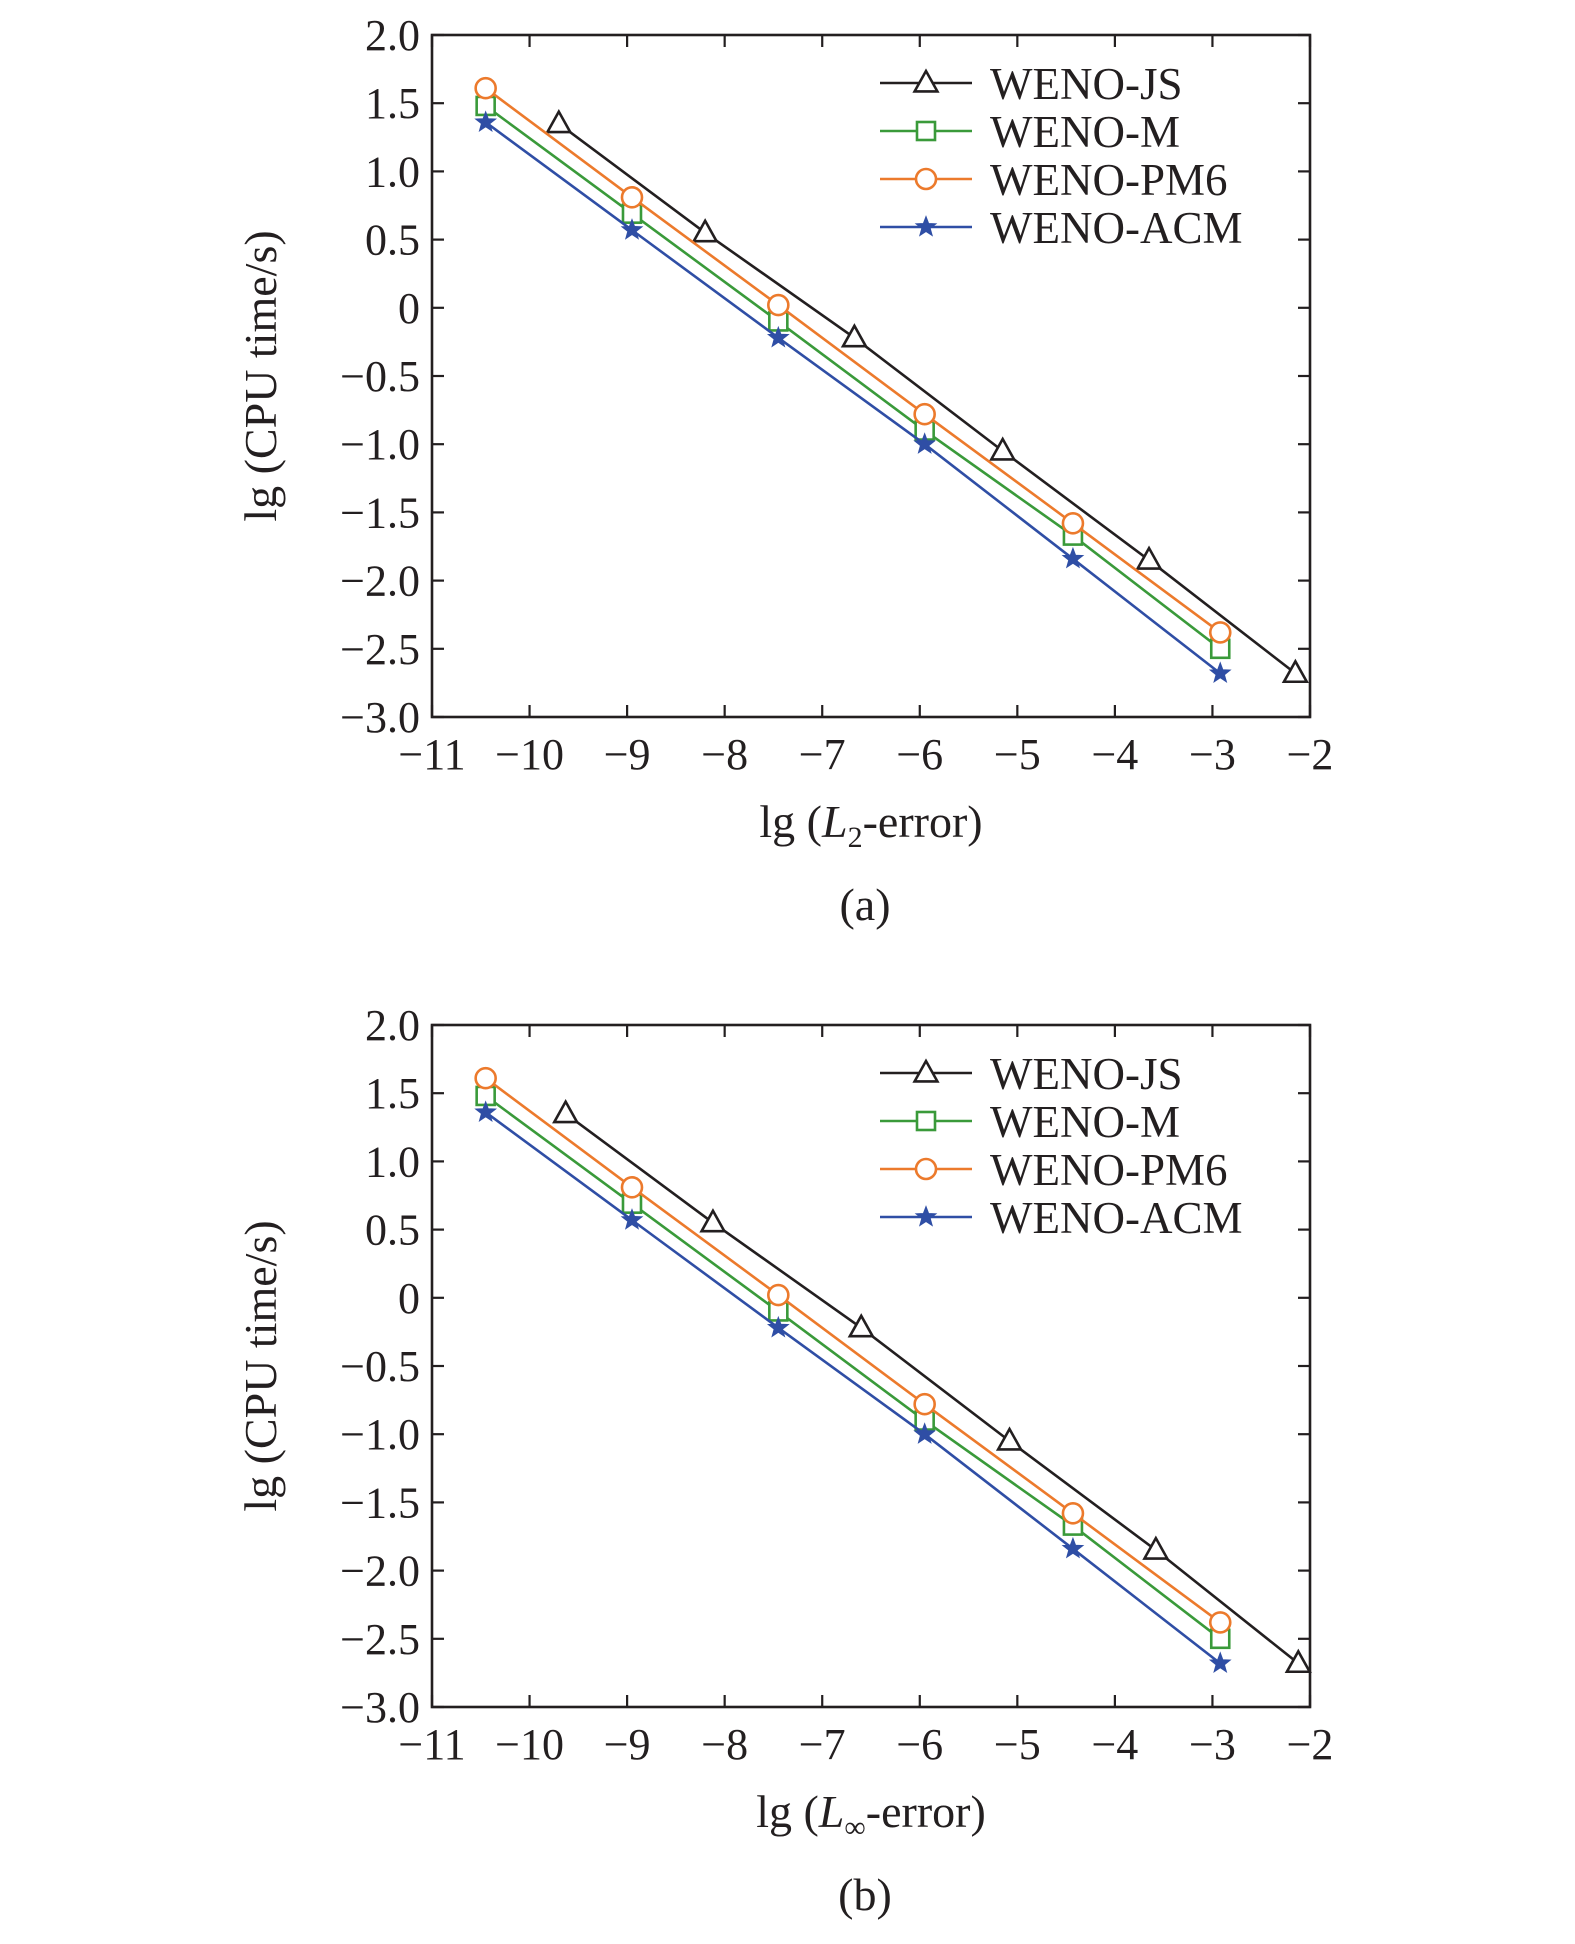 This screenshot has height=1944, width=1575. I want to click on x-tick-label: −8, so click(724, 754).